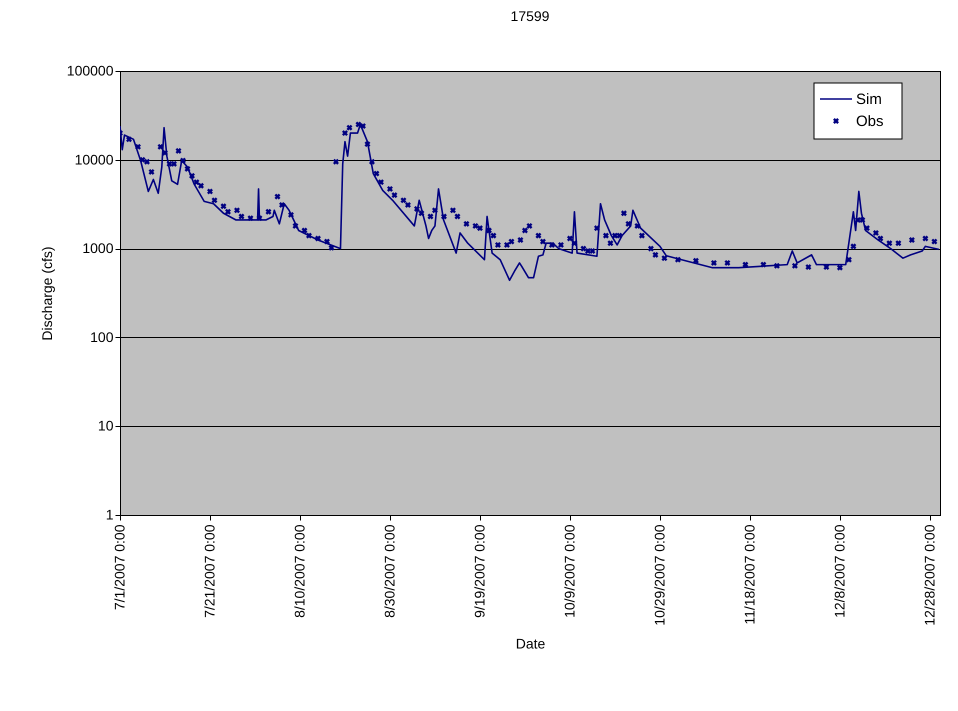 The width and height of the screenshot is (958, 711). What do you see at coordinates (209, 571) in the screenshot?
I see `x-tick-label: 7/21/2007 0:00` at bounding box center [209, 571].